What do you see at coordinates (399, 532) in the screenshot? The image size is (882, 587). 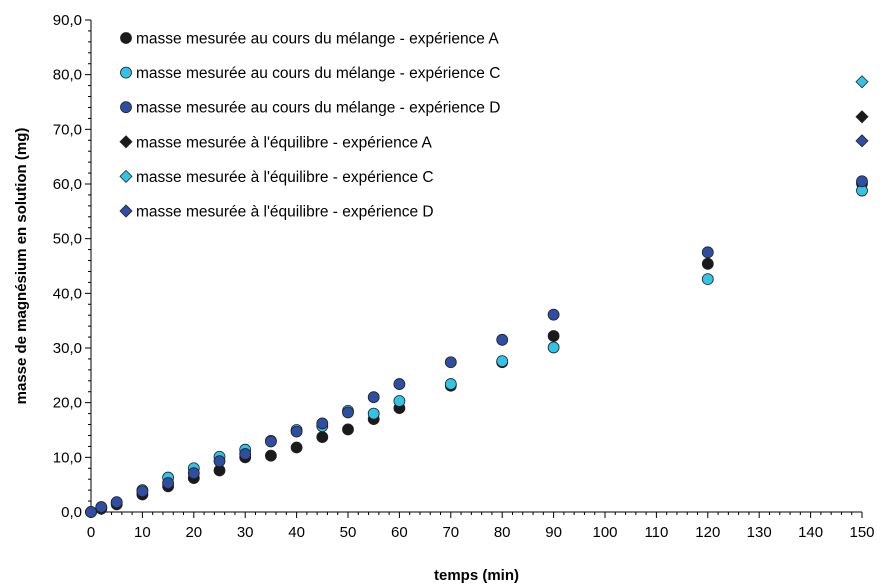 I see `x-tick-label: 60` at bounding box center [399, 532].